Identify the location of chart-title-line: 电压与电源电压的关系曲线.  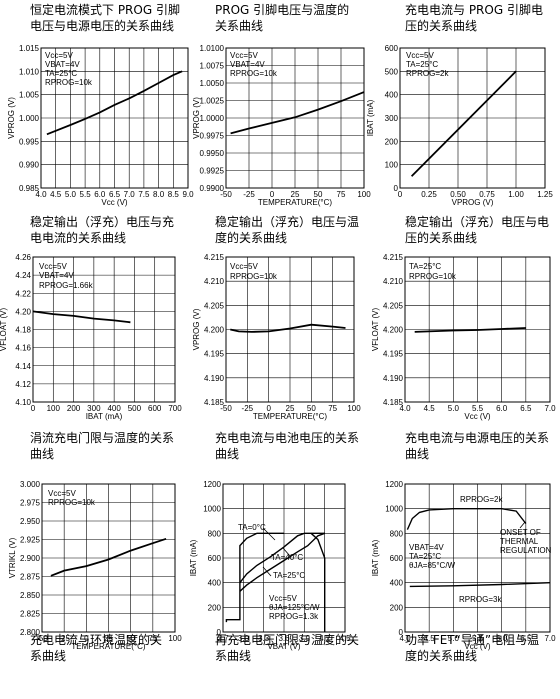
(102, 26).